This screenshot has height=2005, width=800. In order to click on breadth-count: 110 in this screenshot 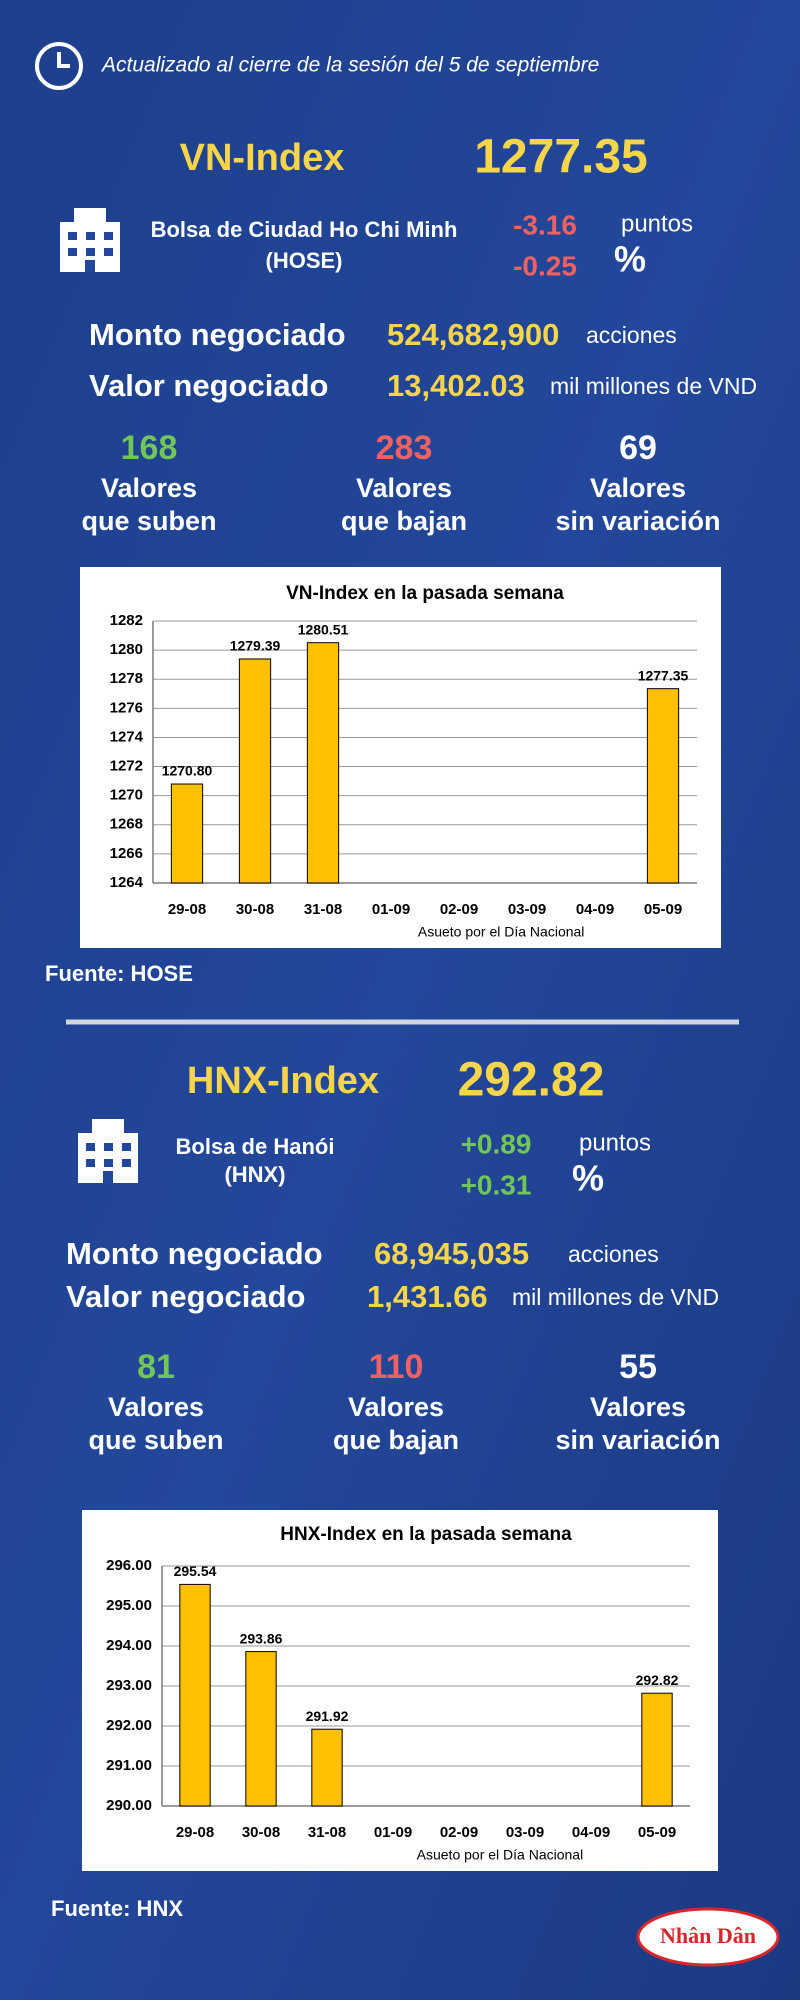, I will do `click(396, 1367)`.